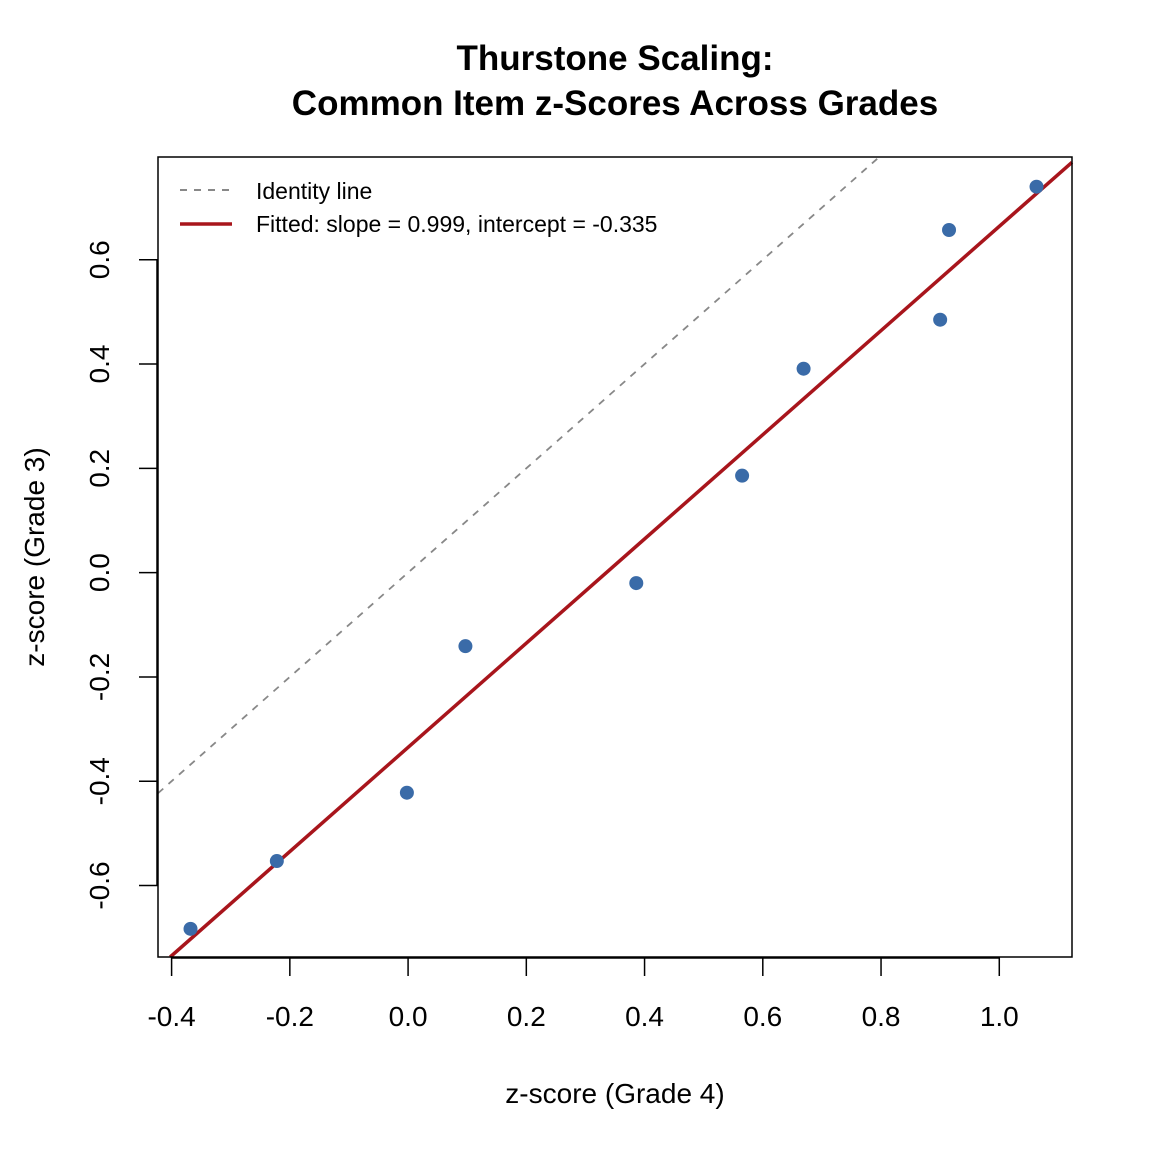  Describe the element at coordinates (314, 191) in the screenshot. I see `legend-identity-label: Identity line` at that location.